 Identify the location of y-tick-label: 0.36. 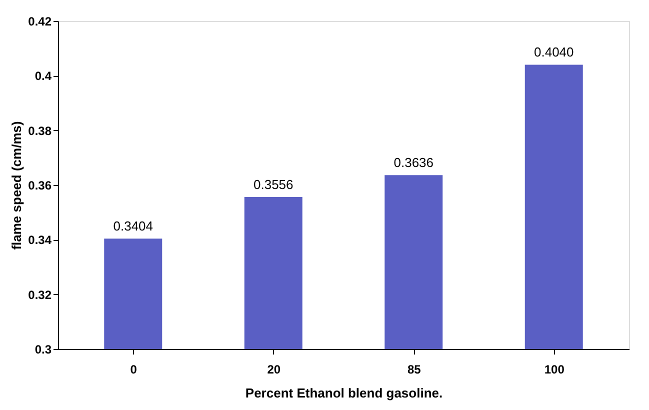
(40, 185).